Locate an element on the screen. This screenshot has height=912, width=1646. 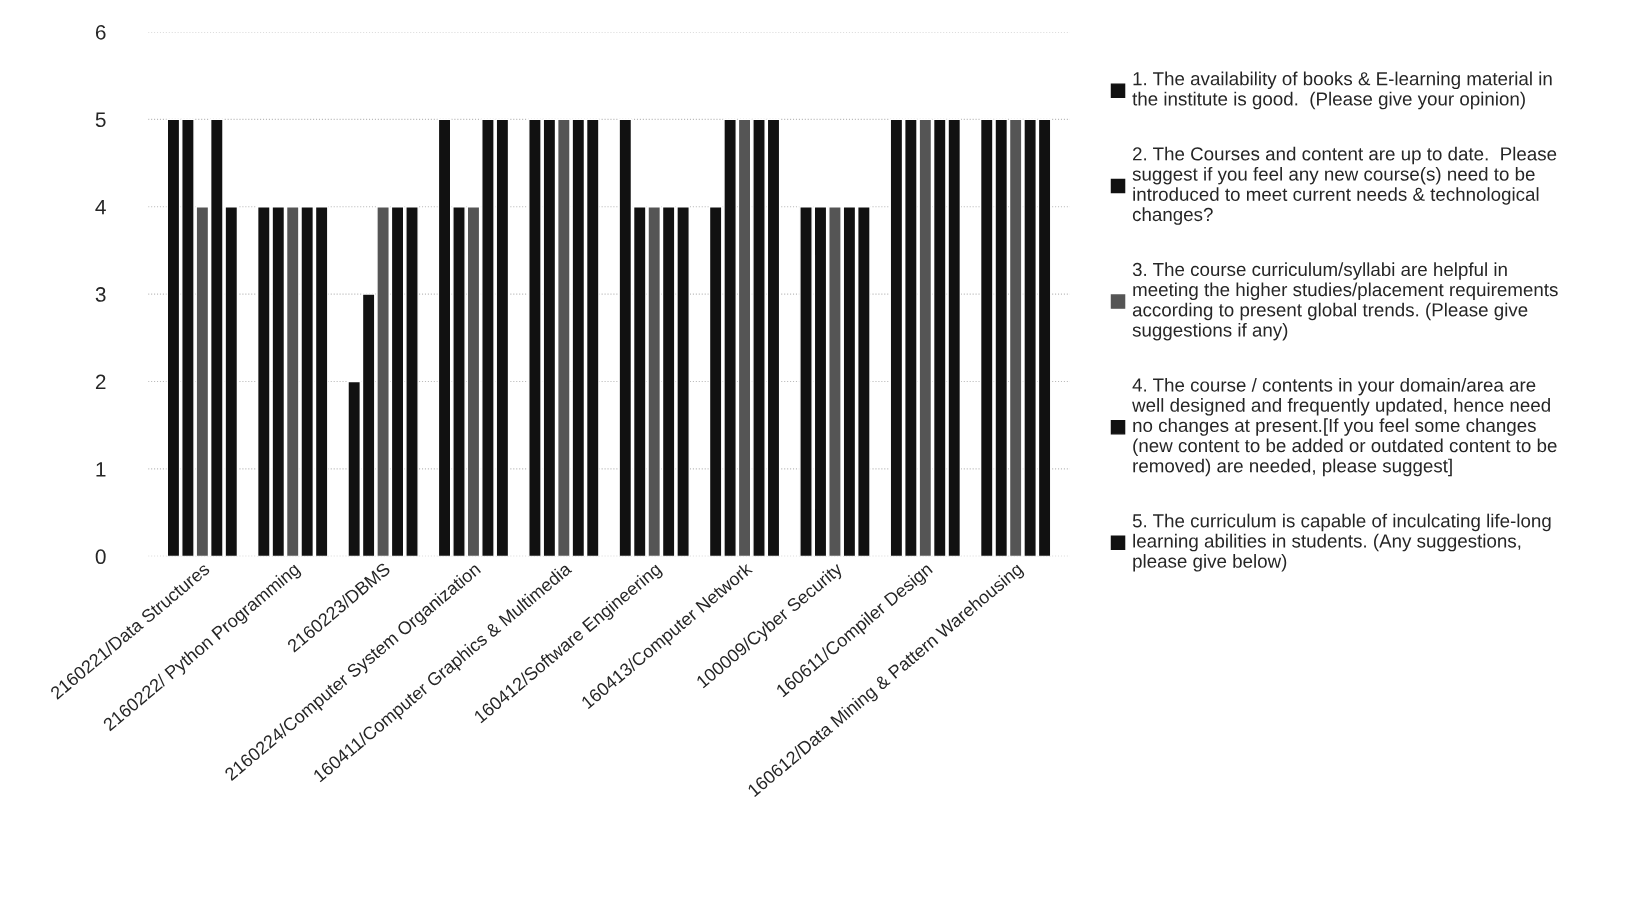
legend-label: 2. The Courses and content are up to date. Please suggest if you feel any new course(s) need to be introduced to meet current needs & technological changes? is located at coordinates (1344, 185).